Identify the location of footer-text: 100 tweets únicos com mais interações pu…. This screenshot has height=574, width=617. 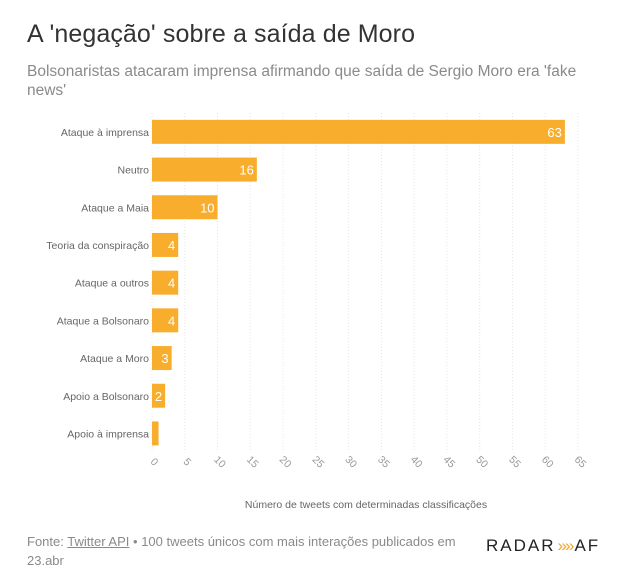
(241, 551).